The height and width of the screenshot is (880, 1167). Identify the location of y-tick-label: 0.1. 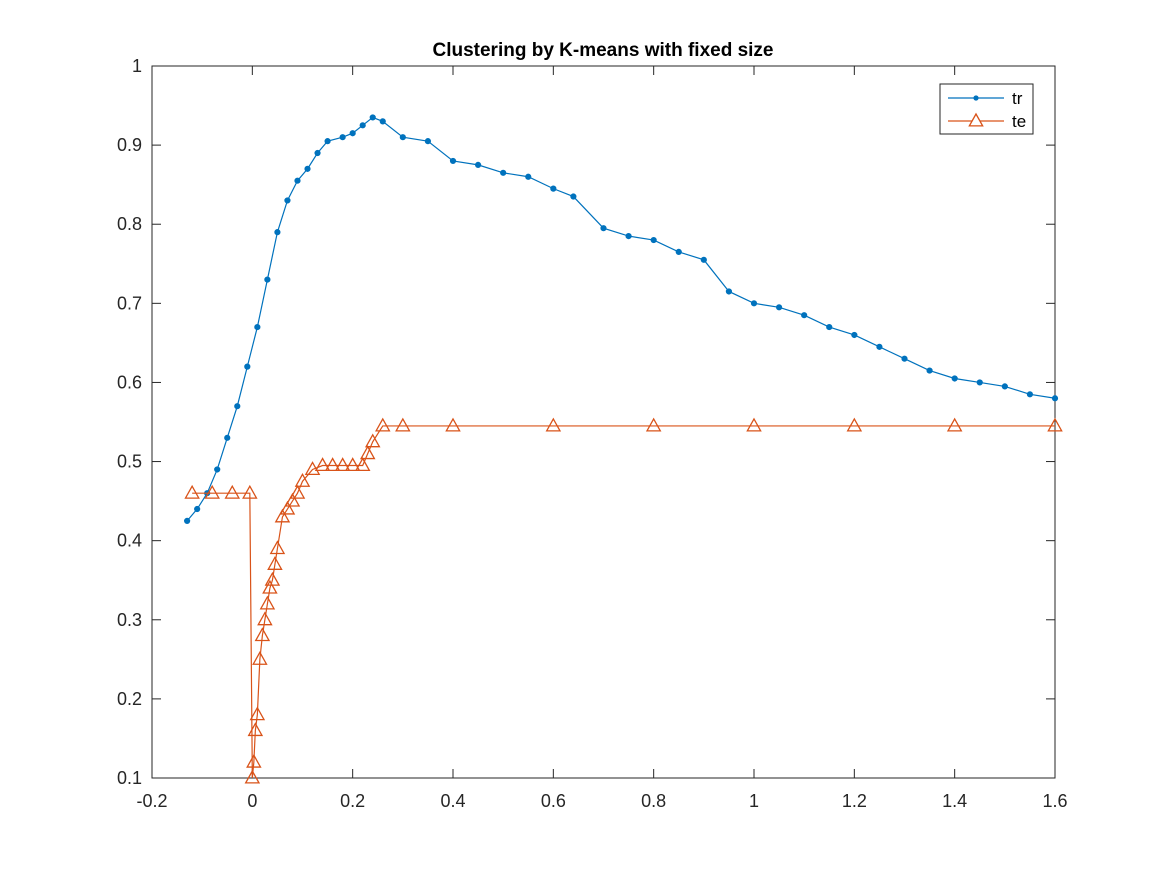
(129, 778).